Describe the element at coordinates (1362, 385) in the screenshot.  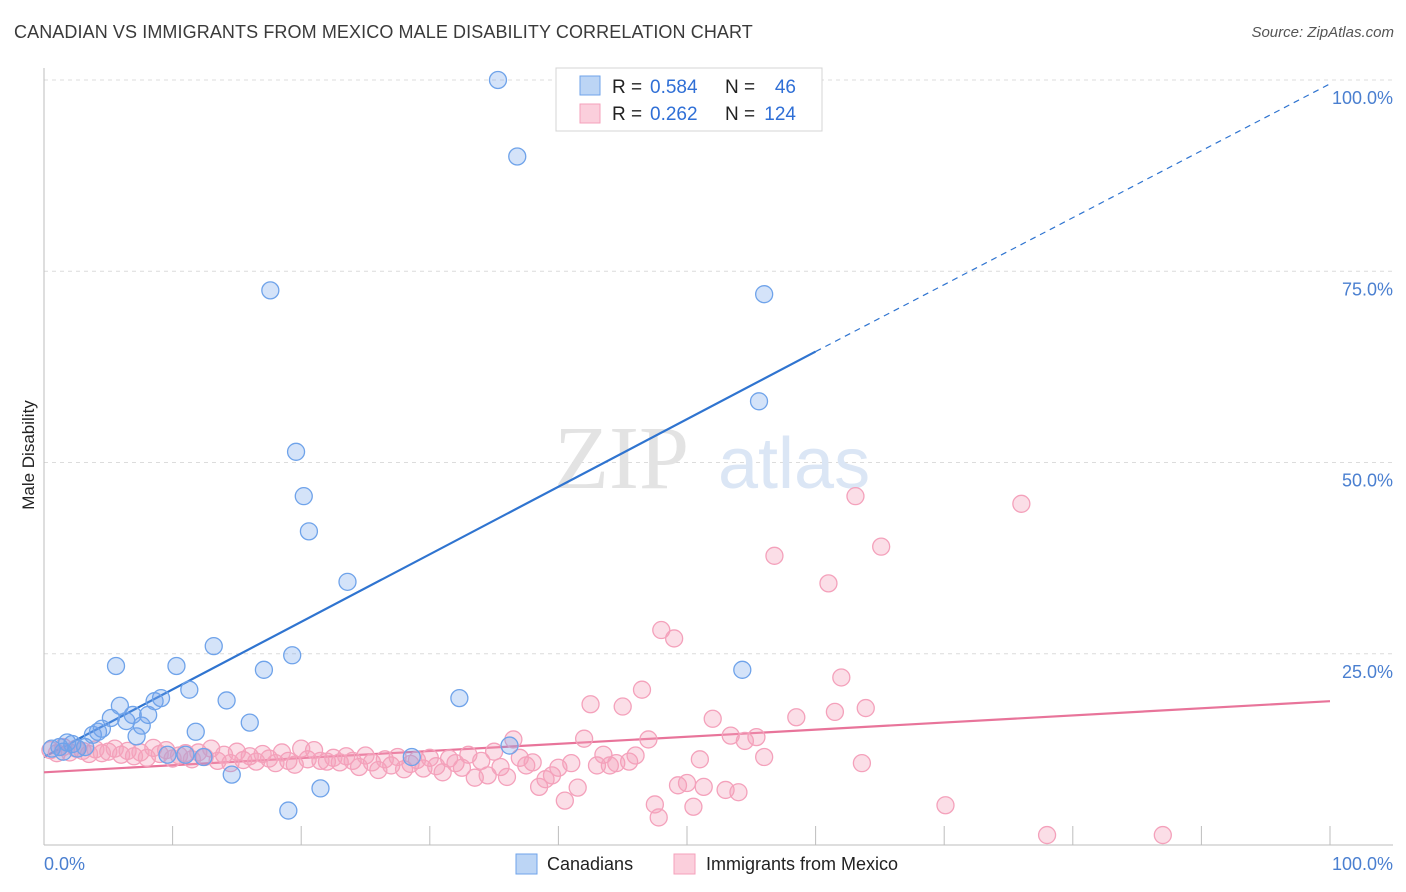
I see `y-tick-labels: 25.0% 50.0% 75.0% 100.0%` at that location.